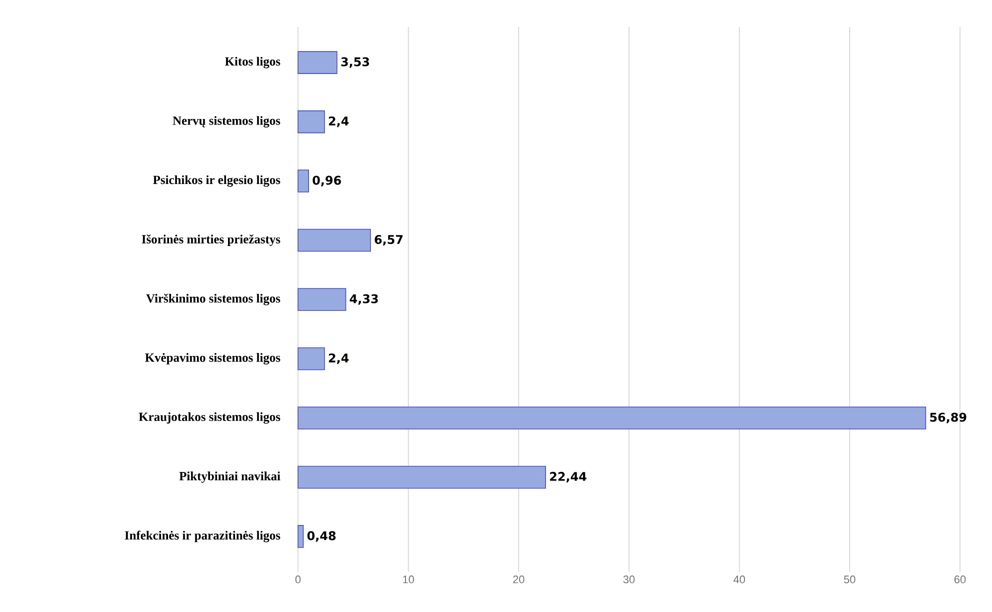 The width and height of the screenshot is (992, 612). What do you see at coordinates (202, 536) in the screenshot?
I see `y-tick-label: Infekcinės ir parazitinės ligos` at bounding box center [202, 536].